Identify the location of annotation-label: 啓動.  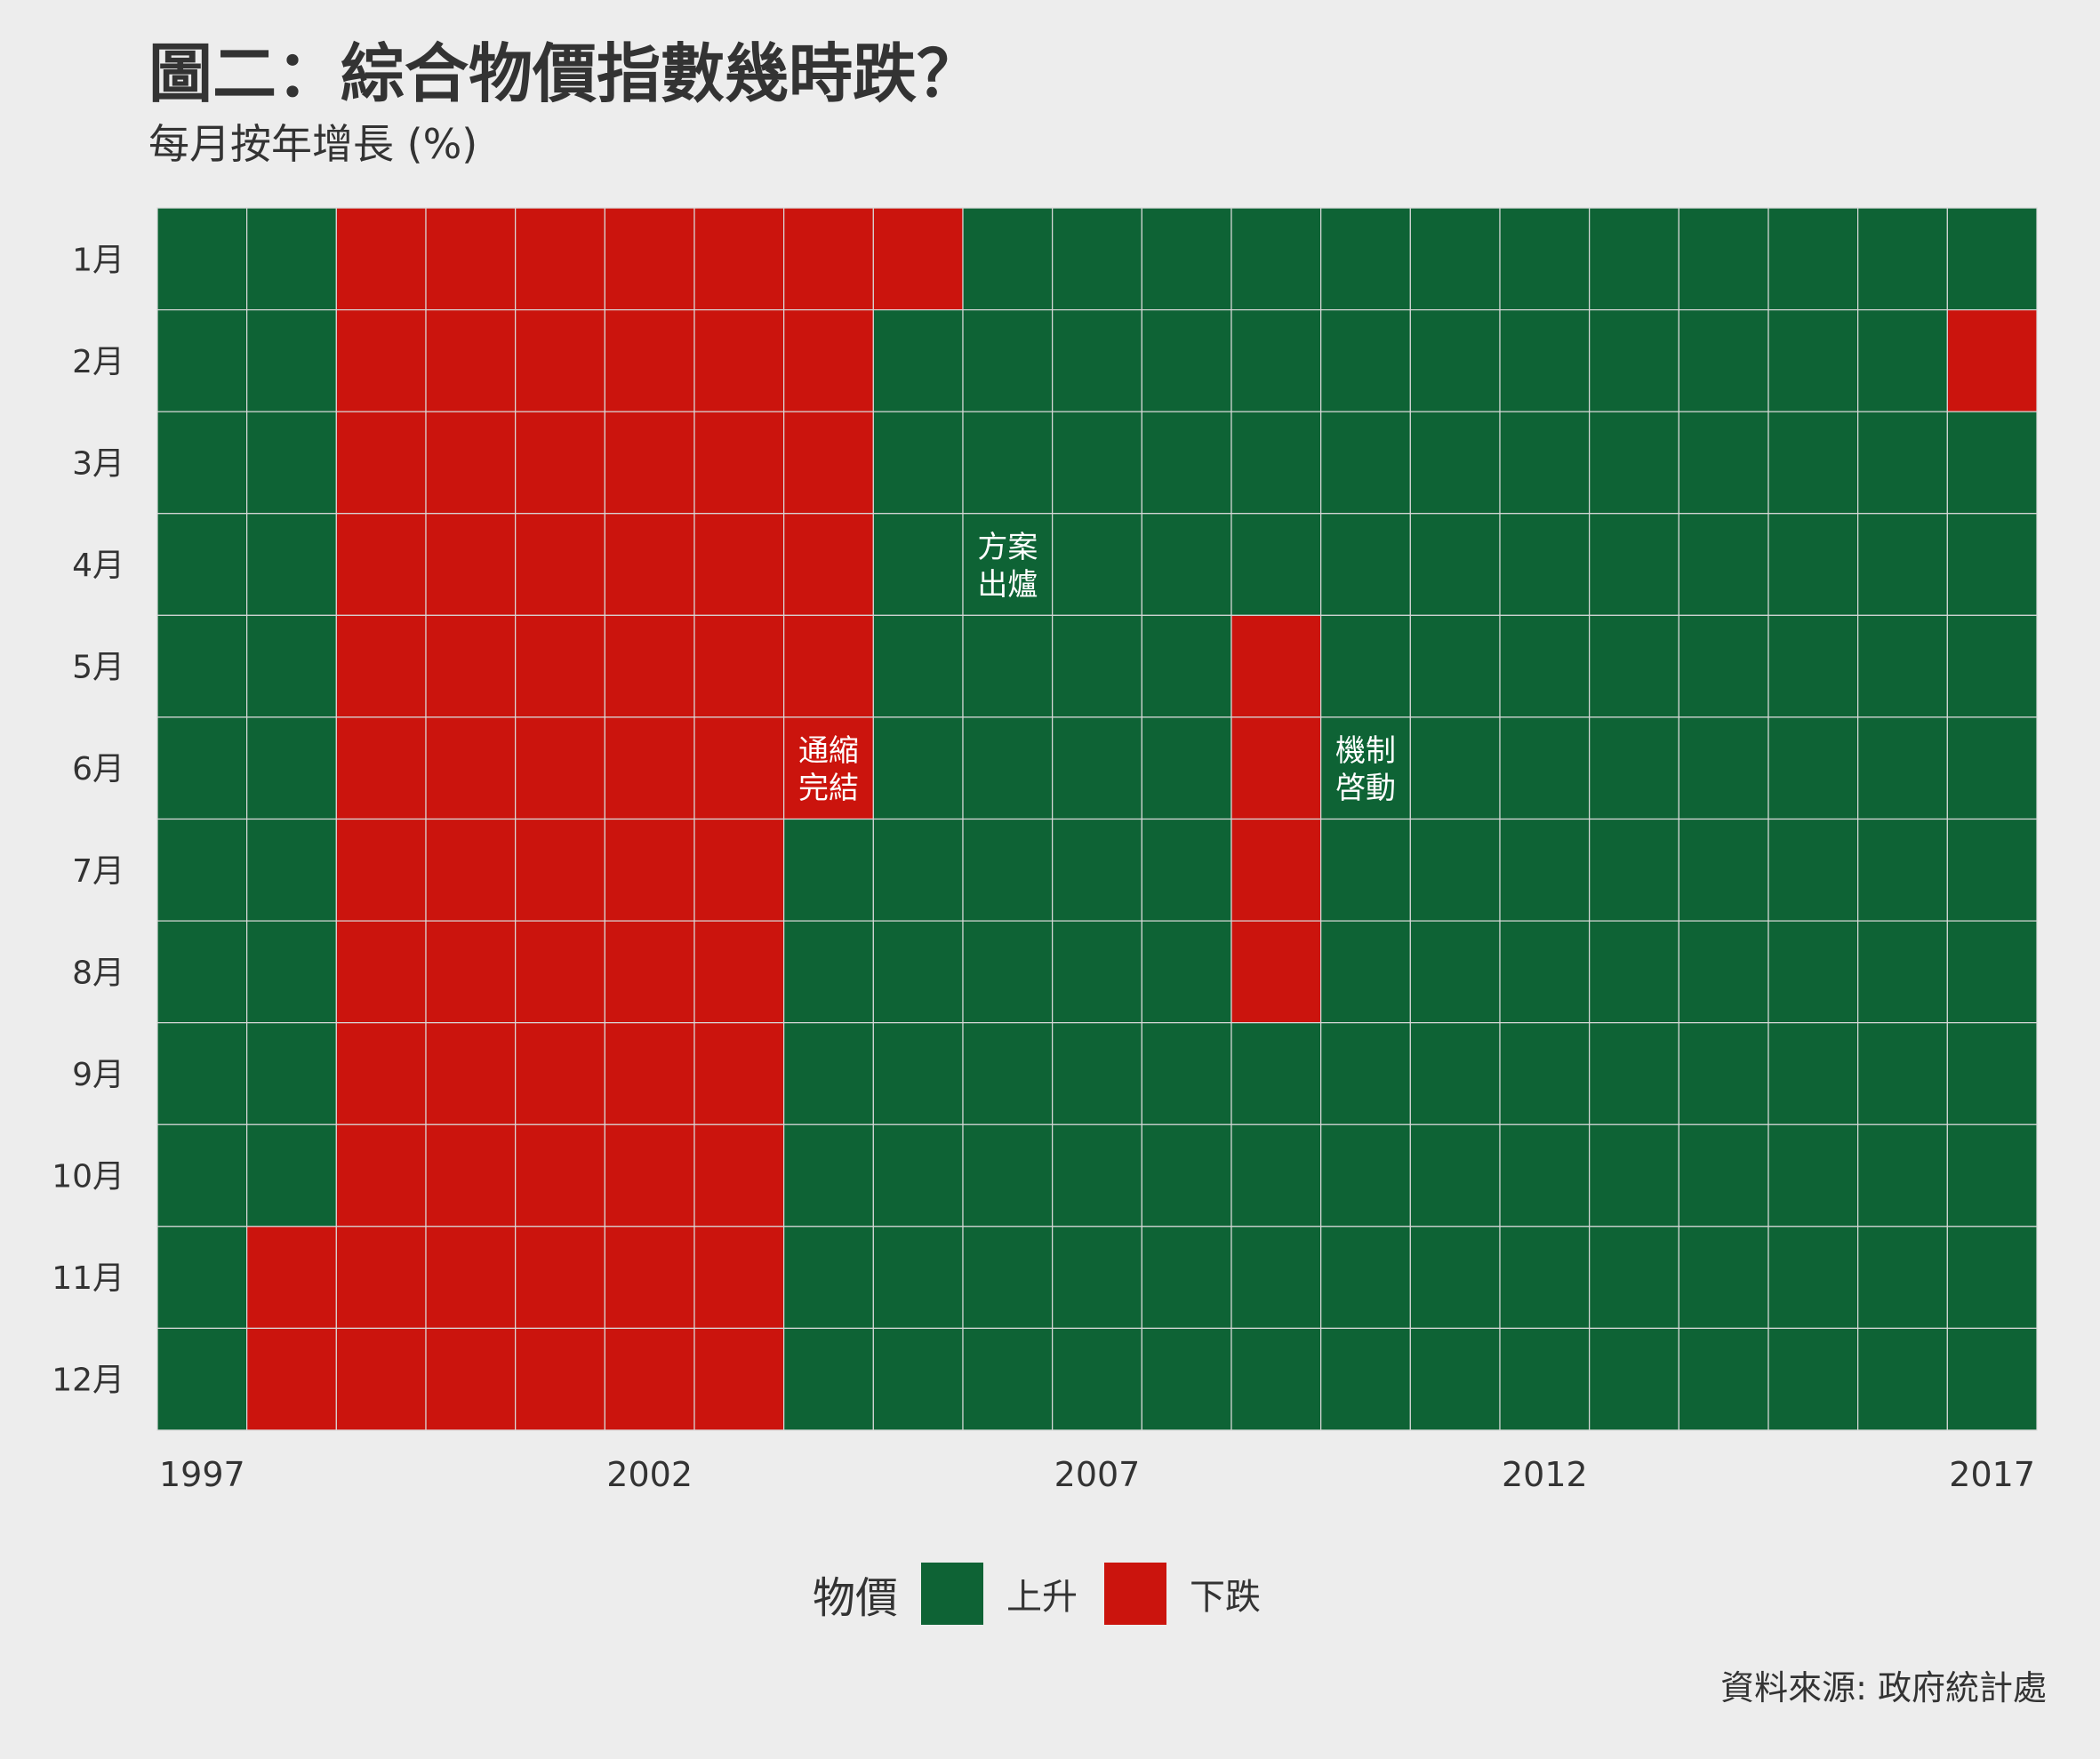
(1365, 788).